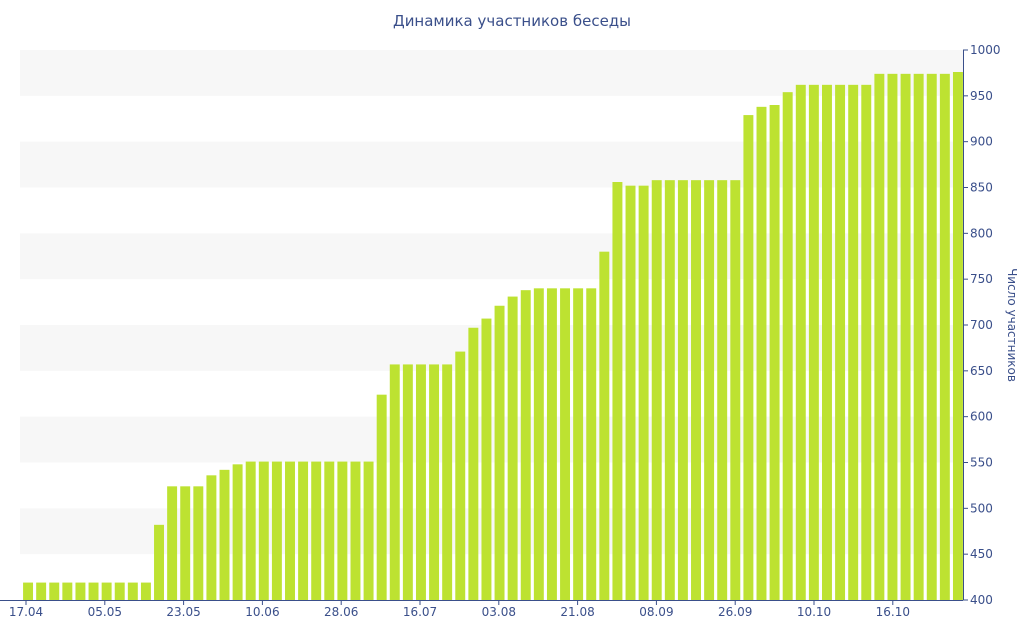 This screenshot has width=1024, height=640. What do you see at coordinates (26, 612) in the screenshot?
I see `x-tick-label: 17.04` at bounding box center [26, 612].